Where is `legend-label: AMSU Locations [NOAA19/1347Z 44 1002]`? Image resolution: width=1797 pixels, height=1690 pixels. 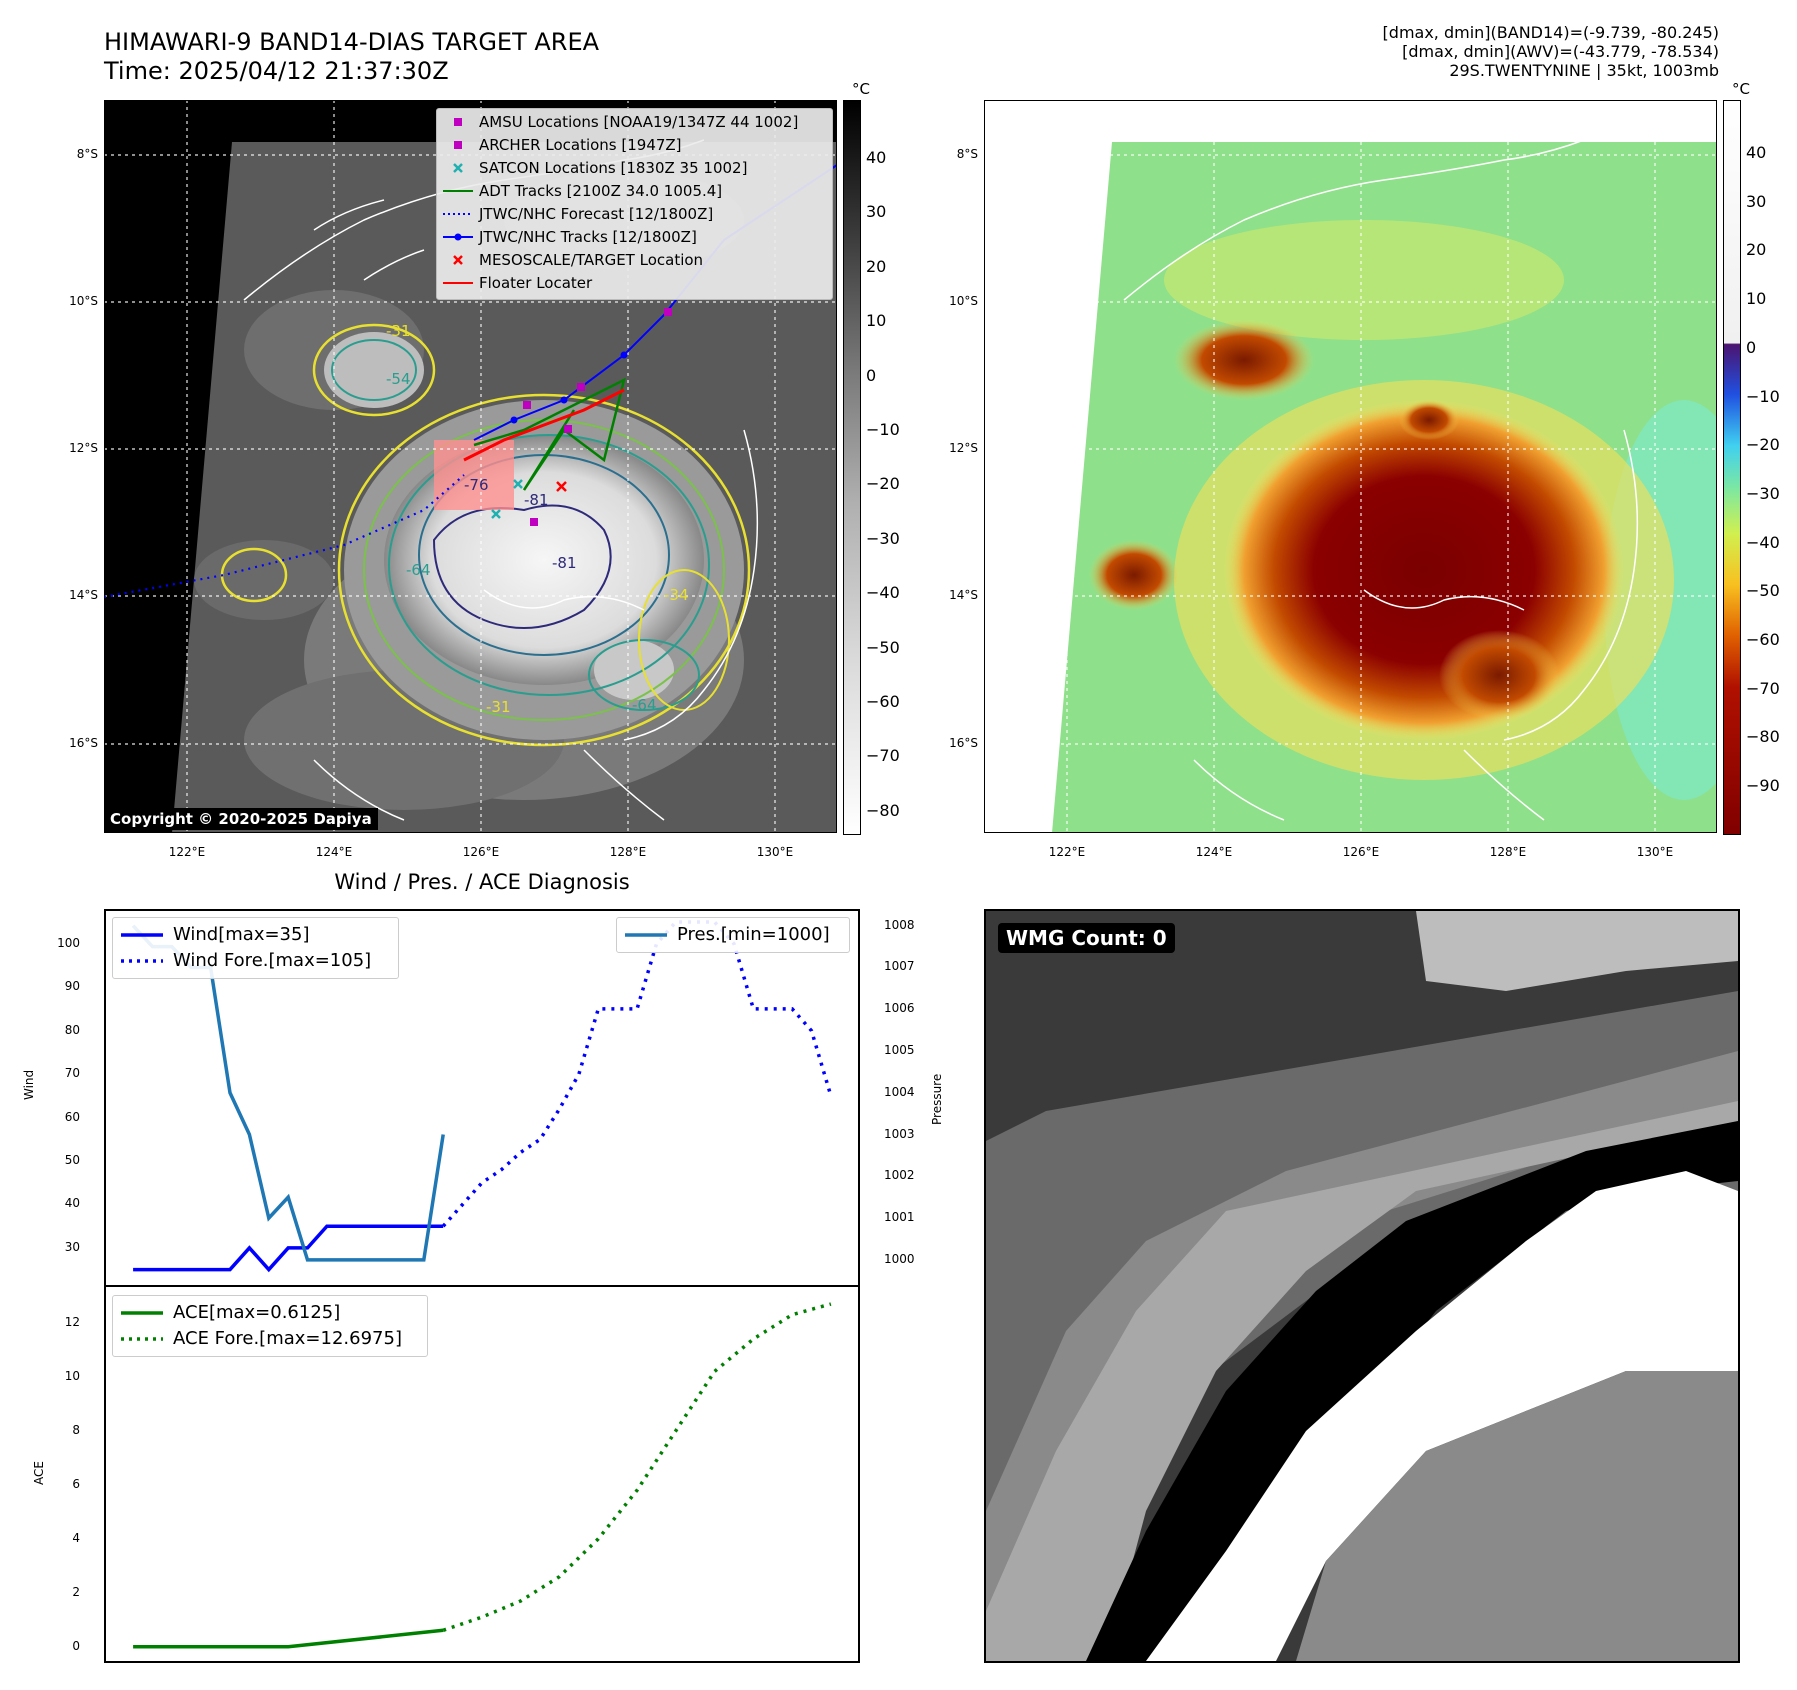 legend-label: AMSU Locations [NOAA19/1347Z 44 1002] is located at coordinates (639, 122).